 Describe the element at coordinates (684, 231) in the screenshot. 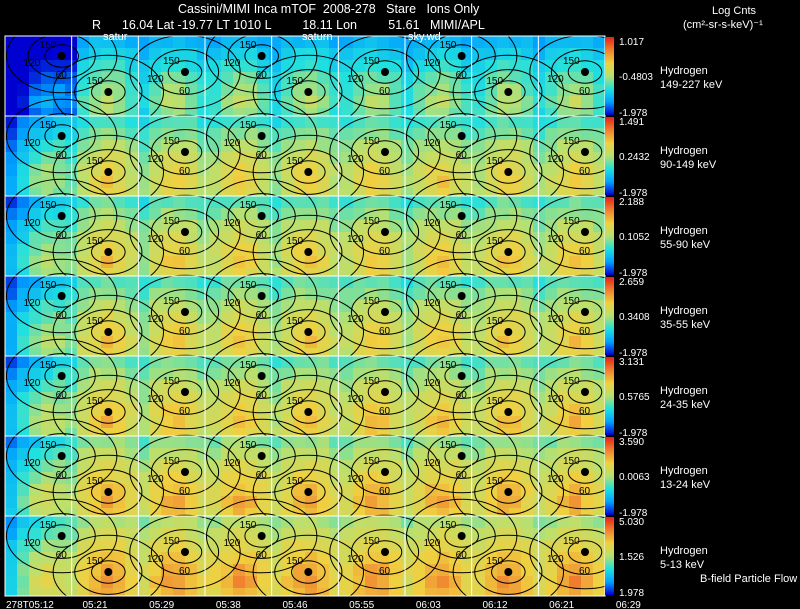

I see `species-label: Hydrogen` at that location.